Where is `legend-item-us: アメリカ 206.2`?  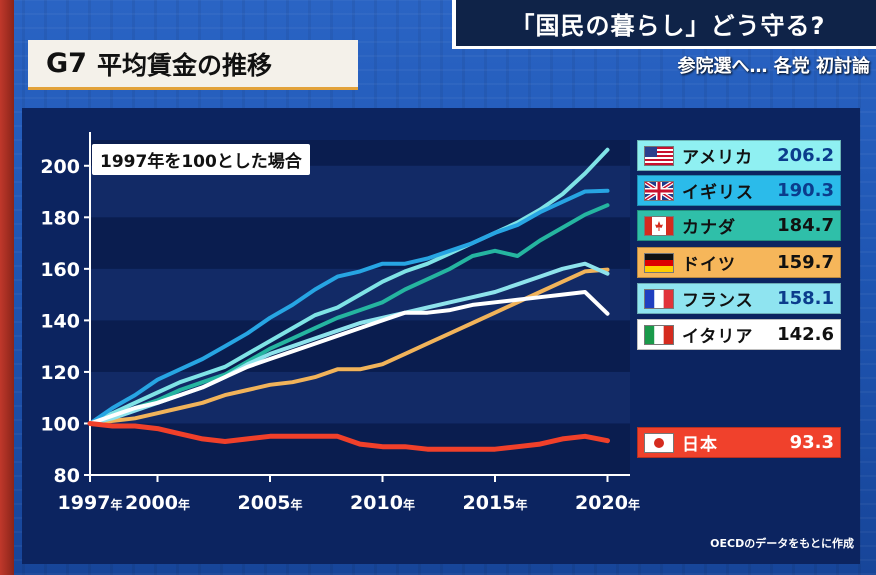 legend-item-us: アメリカ 206.2 is located at coordinates (739, 155).